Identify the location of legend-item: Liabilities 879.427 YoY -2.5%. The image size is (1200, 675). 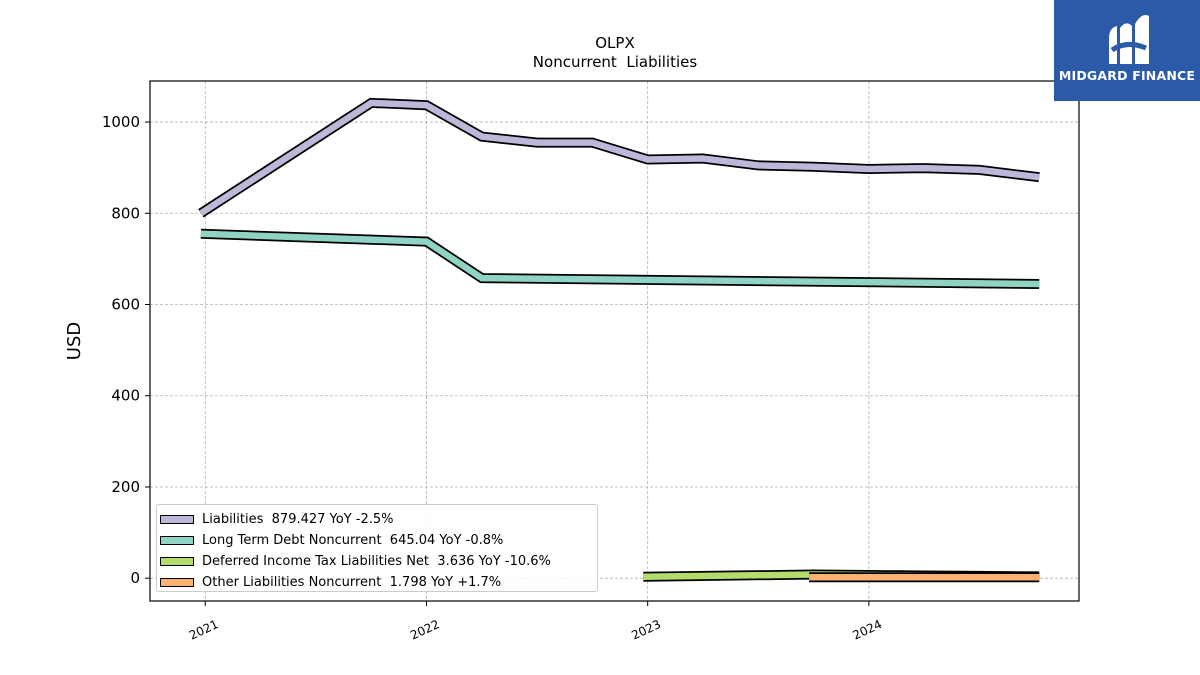
(377, 519).